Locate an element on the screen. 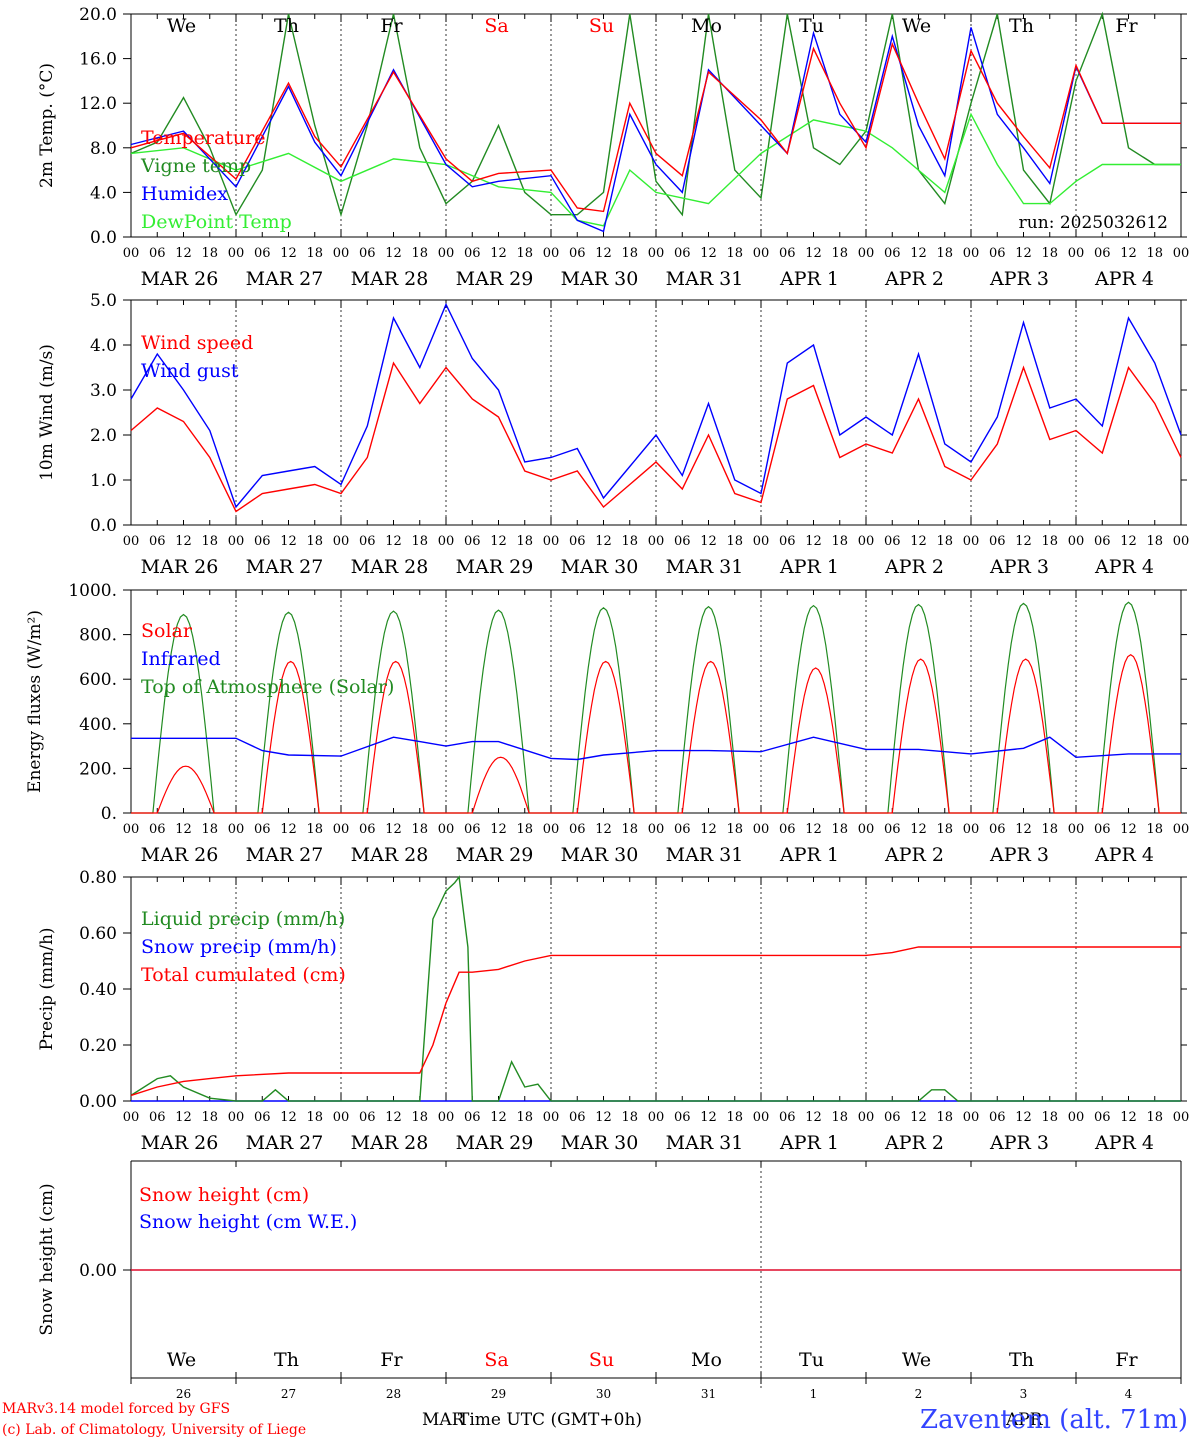 This screenshot has width=1194, height=1440. y-tick-label: 0.20 is located at coordinates (98, 1046).